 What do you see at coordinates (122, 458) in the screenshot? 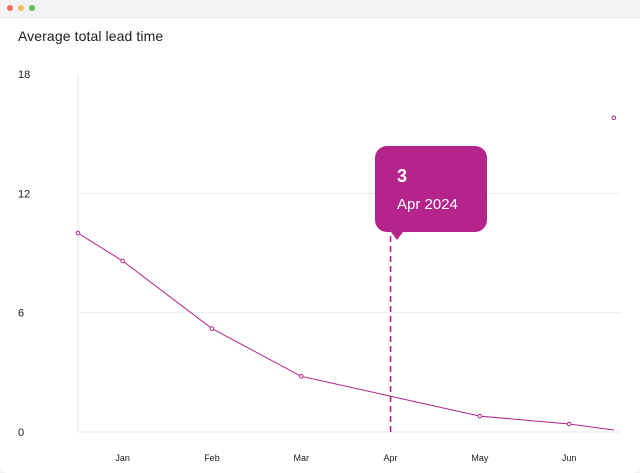
I see `x-tick-label: Jan` at bounding box center [122, 458].